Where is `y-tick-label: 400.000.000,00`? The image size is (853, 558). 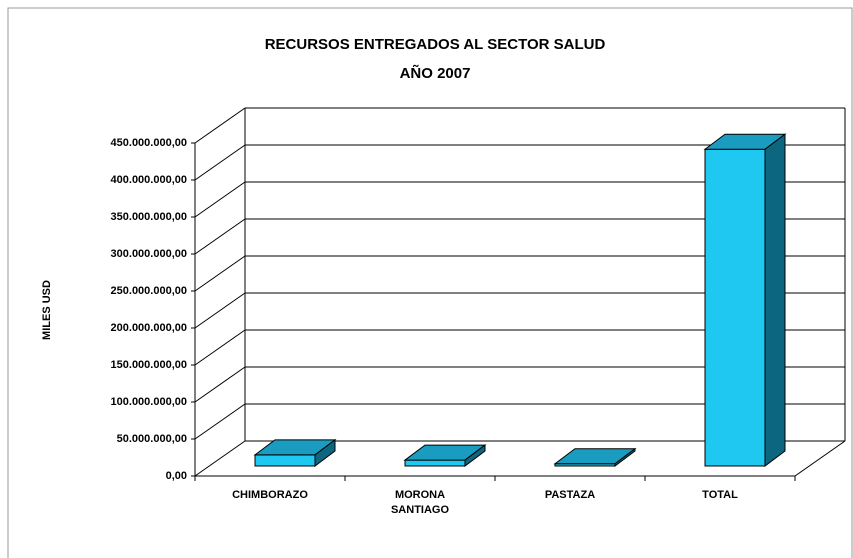
y-tick-label: 400.000.000,00 is located at coordinates (149, 180).